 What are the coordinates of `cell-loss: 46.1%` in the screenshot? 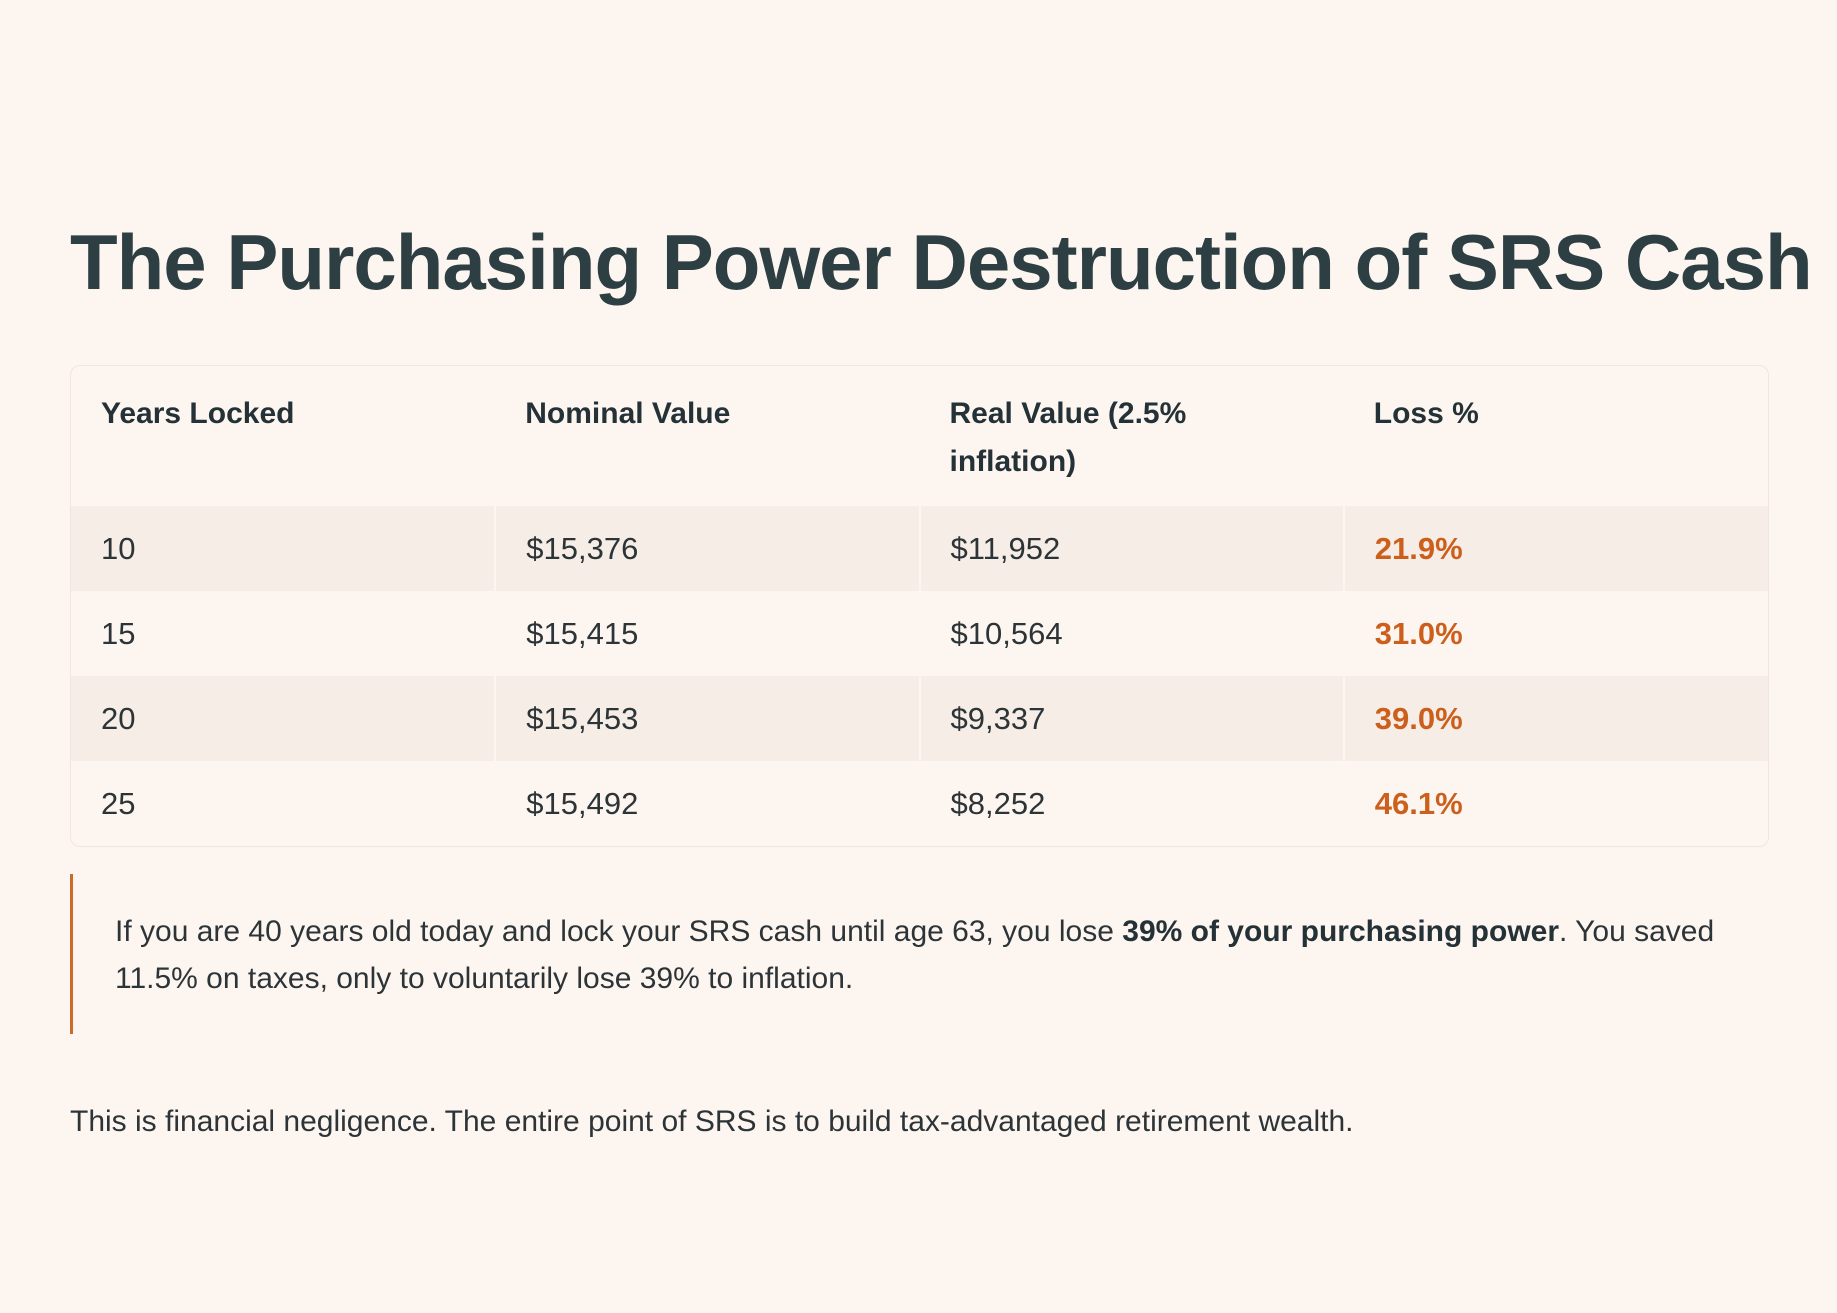 It's located at (1555, 803).